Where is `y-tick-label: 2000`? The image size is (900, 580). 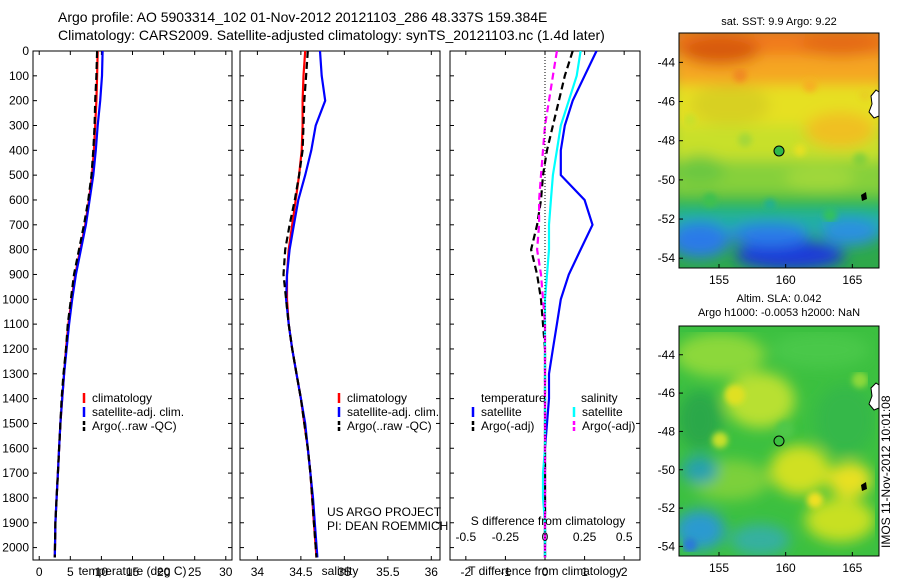 y-tick-label: 2000 is located at coordinates (15, 548).